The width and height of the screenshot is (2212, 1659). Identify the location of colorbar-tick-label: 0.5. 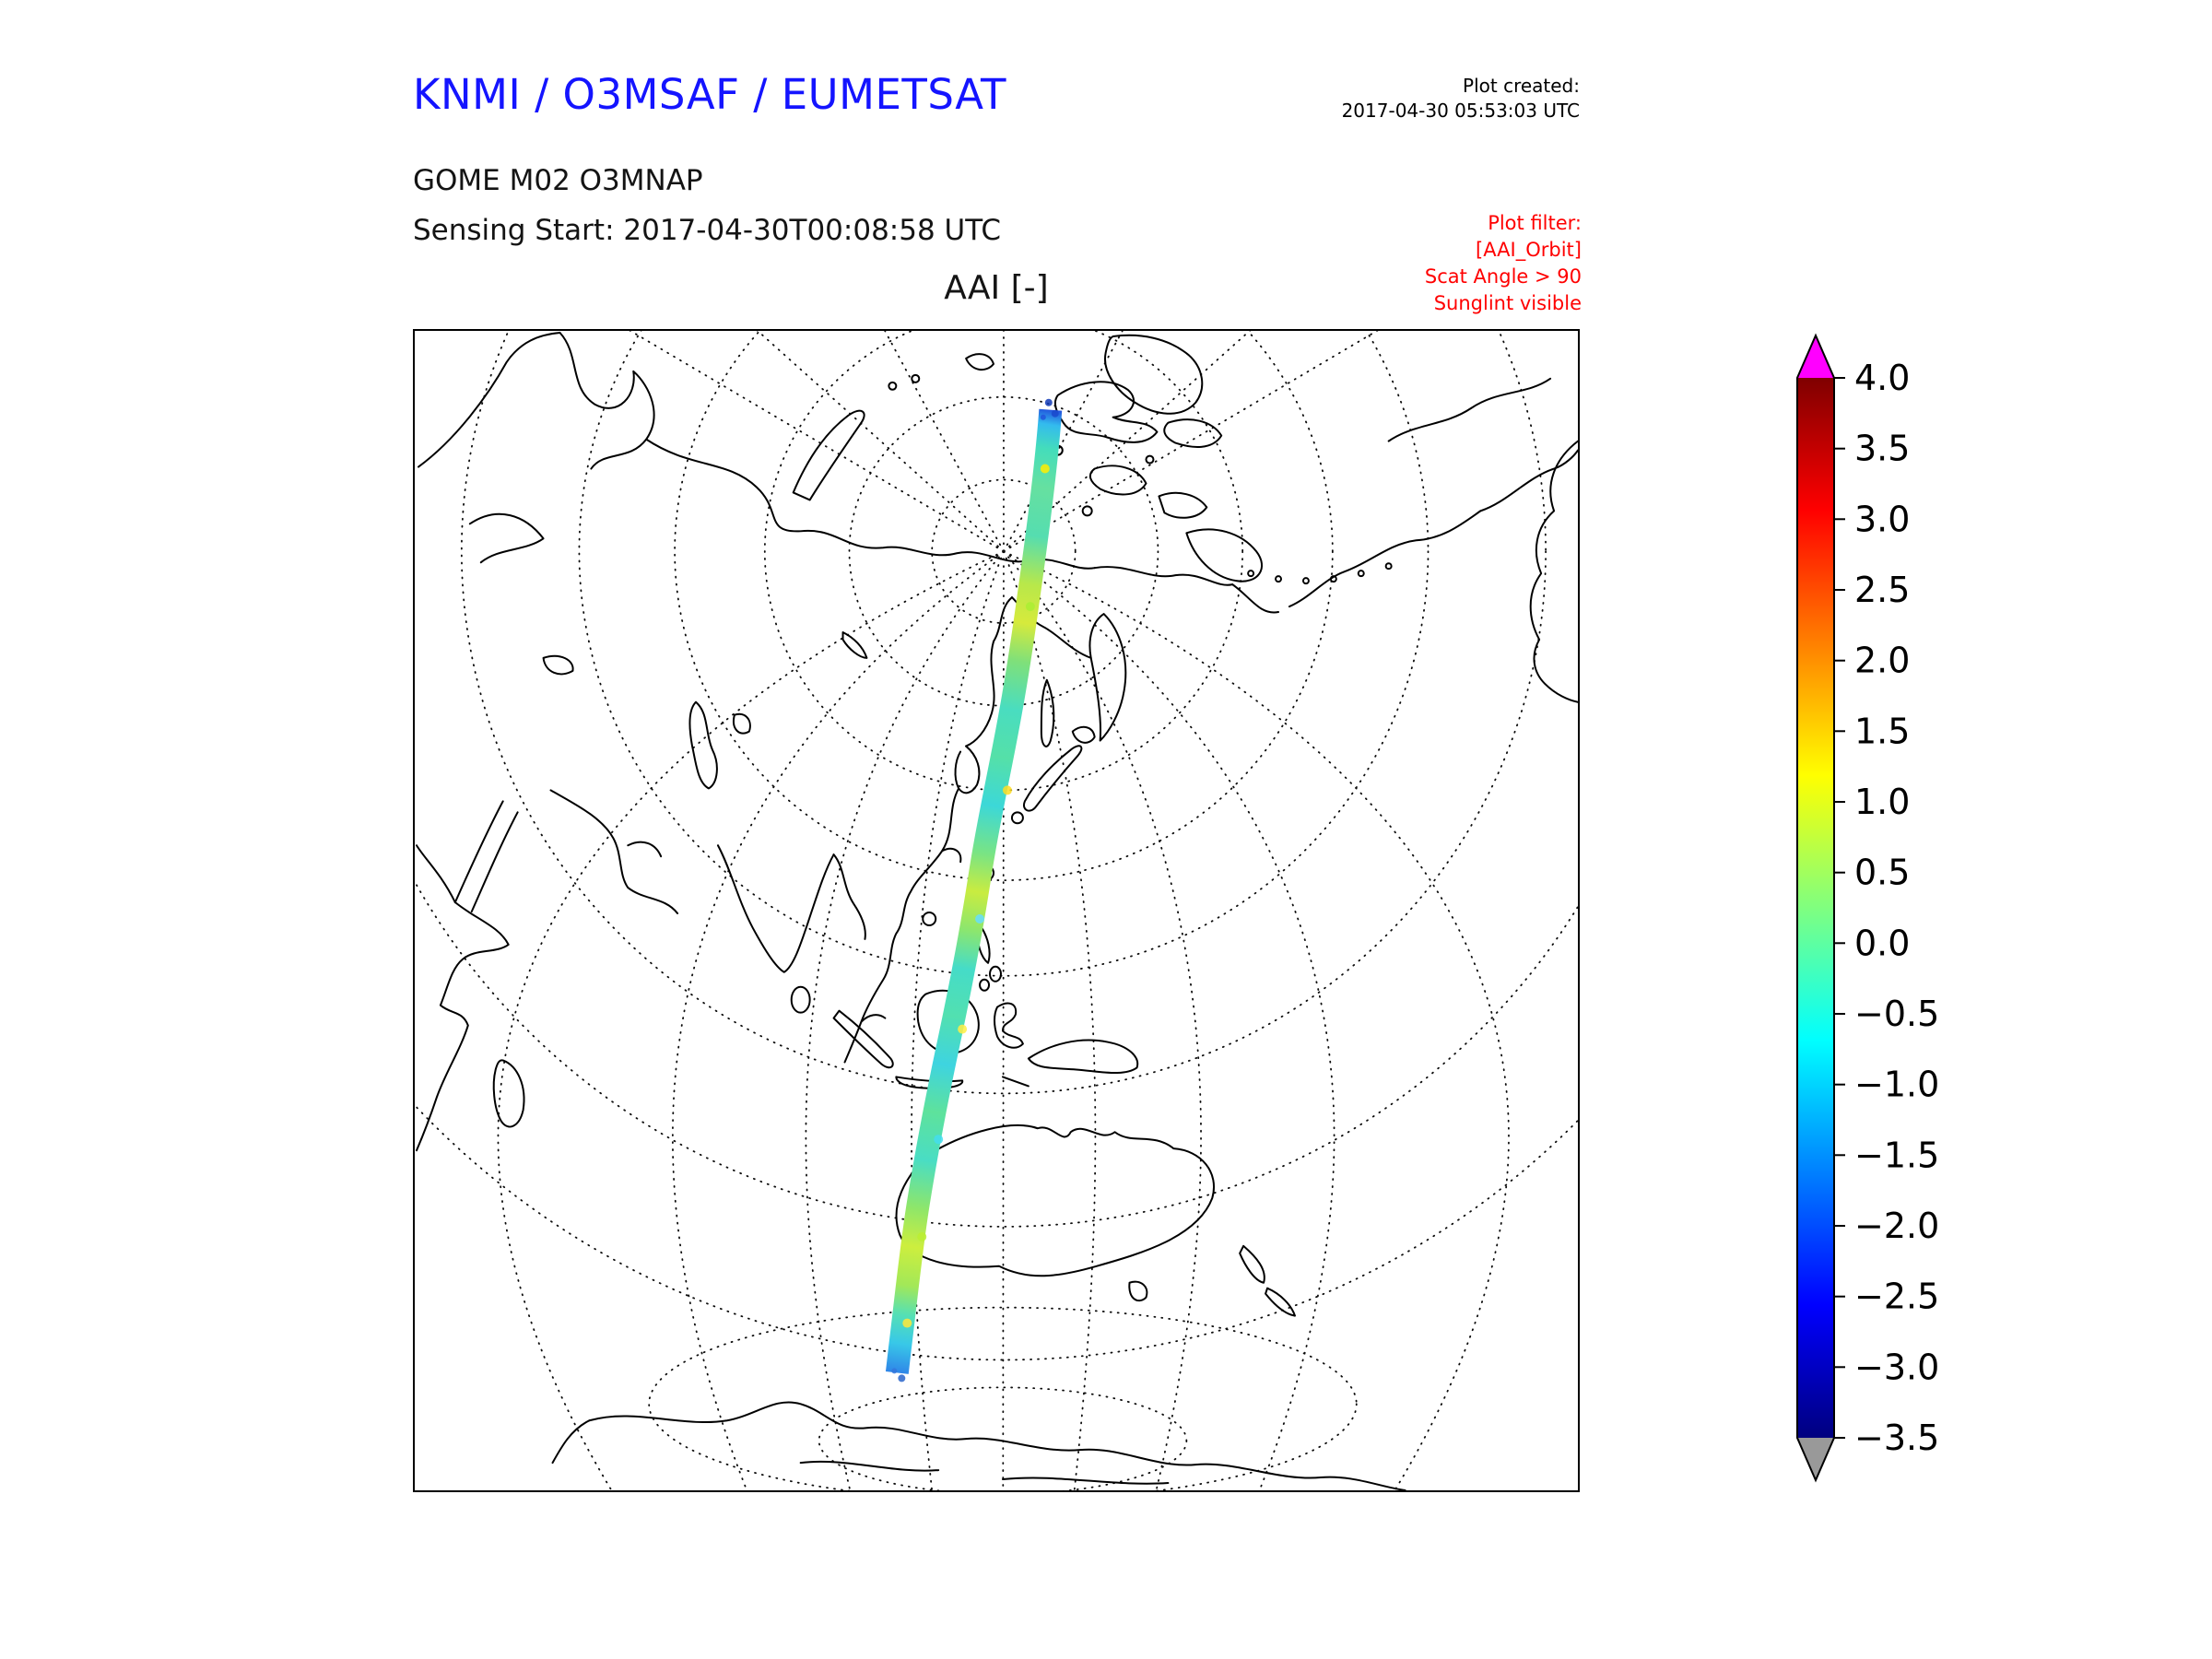
(1882, 873).